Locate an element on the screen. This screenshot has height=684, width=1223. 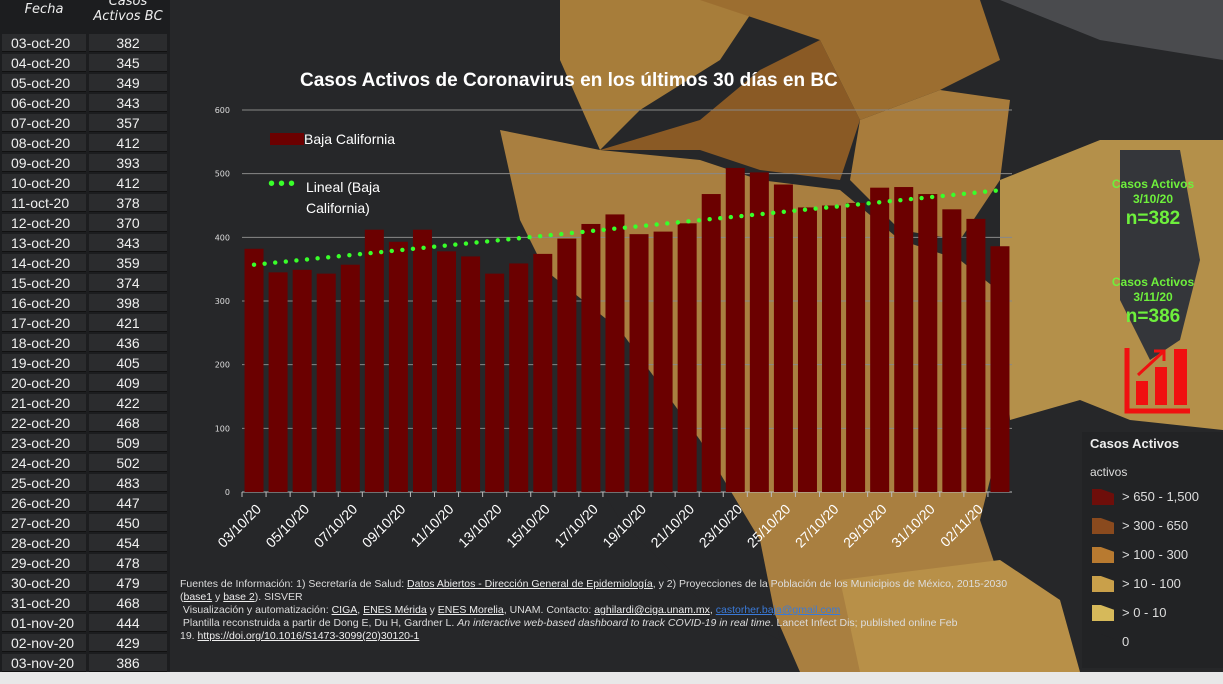
x-tick-label: 09/10/20 is located at coordinates (384, 526).